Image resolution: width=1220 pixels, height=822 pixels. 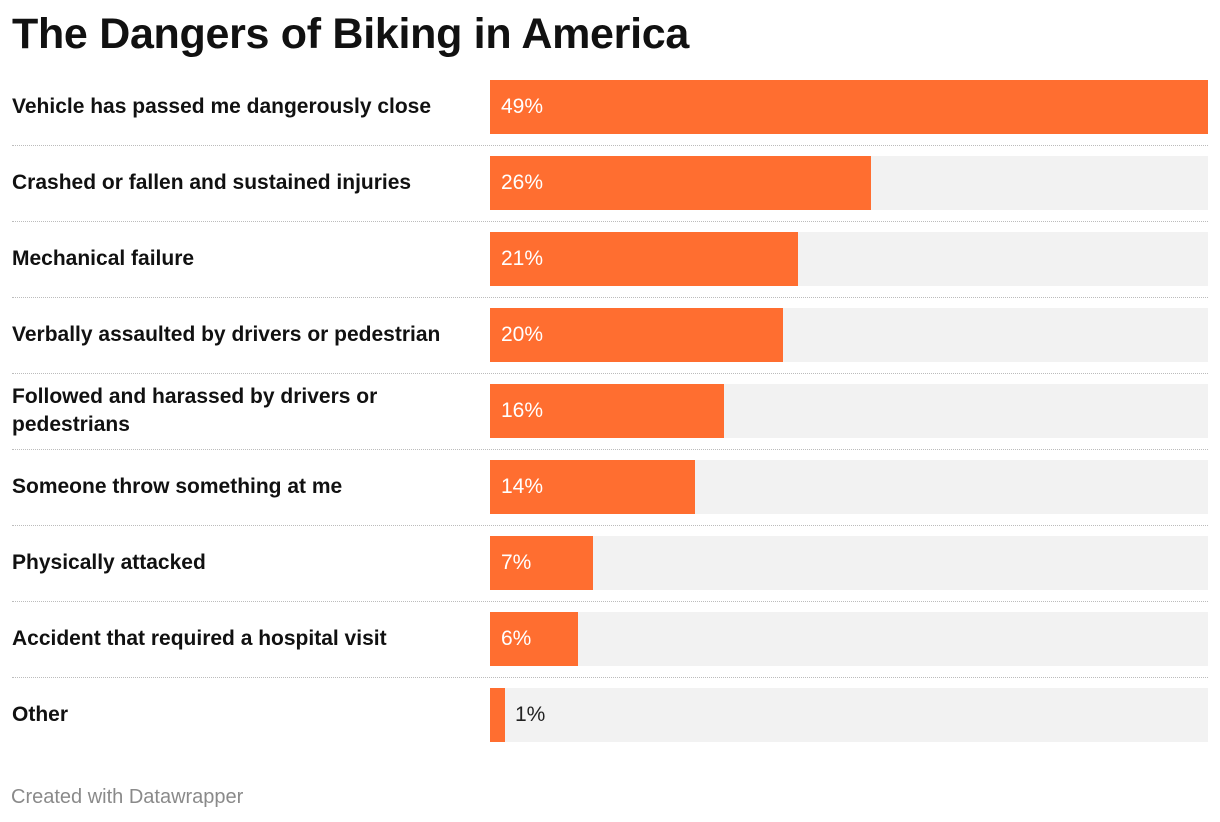 What do you see at coordinates (516, 638) in the screenshot?
I see `value-label: 6%` at bounding box center [516, 638].